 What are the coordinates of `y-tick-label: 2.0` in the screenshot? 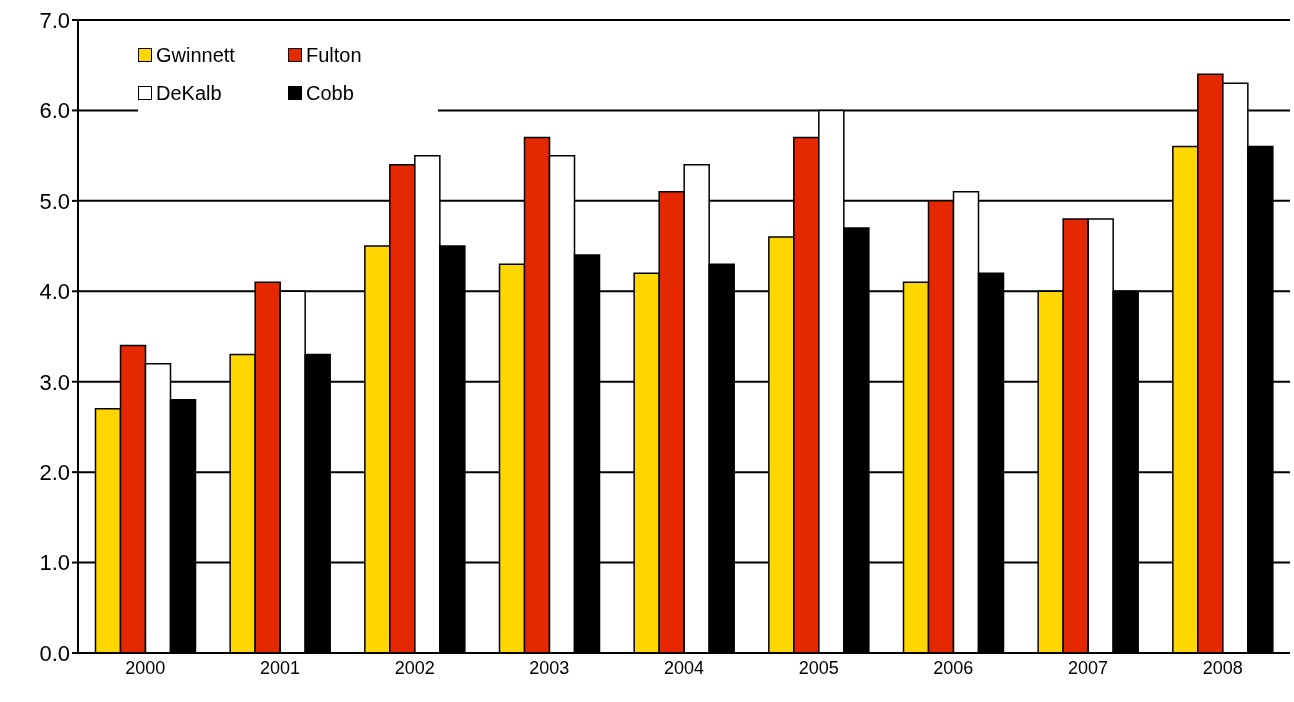 It's located at (54, 472).